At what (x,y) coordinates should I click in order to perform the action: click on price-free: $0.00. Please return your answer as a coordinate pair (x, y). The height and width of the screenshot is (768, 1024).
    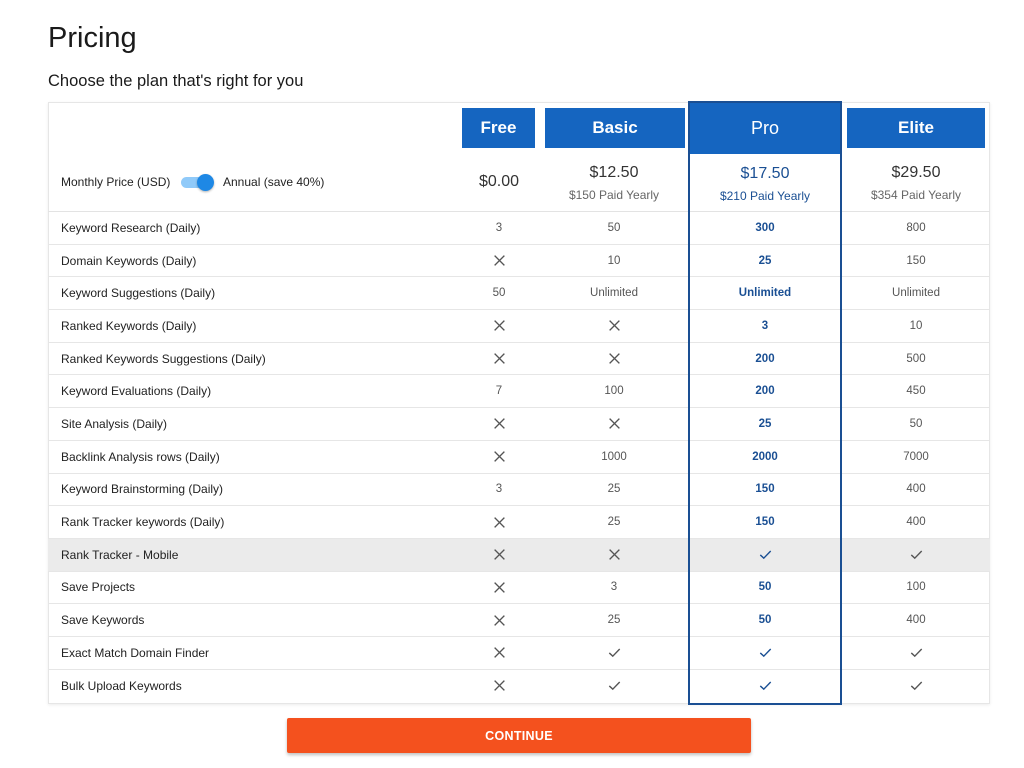
    Looking at the image, I should click on (499, 181).